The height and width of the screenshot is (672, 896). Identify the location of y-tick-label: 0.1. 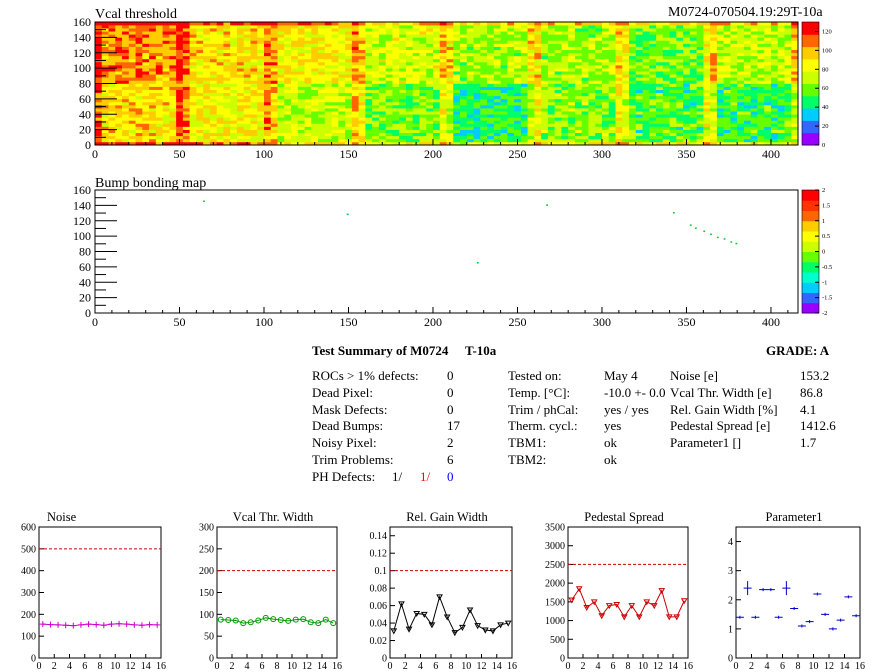
(381, 571).